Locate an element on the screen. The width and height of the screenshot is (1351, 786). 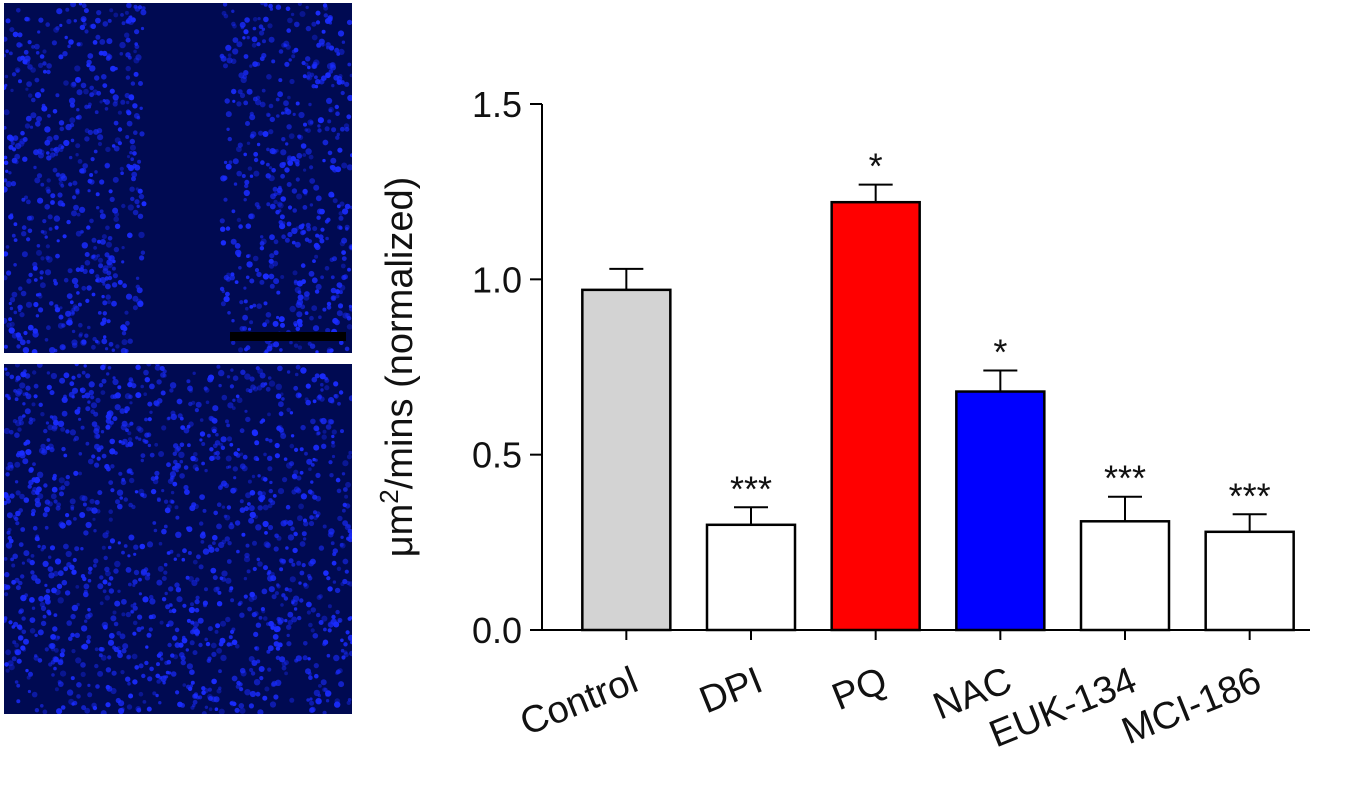
microscopy-image-bottom is located at coordinates (178, 539).